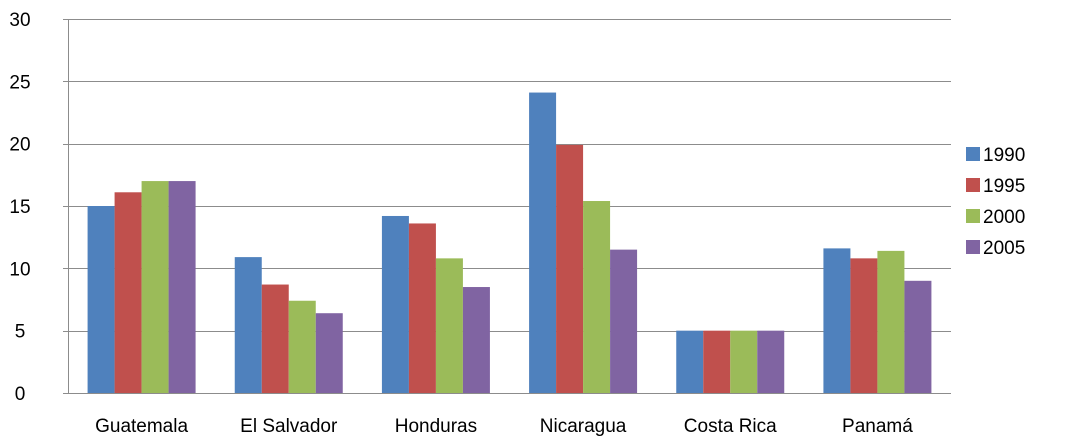  What do you see at coordinates (1004, 155) in the screenshot?
I see `legend-label: 1990` at bounding box center [1004, 155].